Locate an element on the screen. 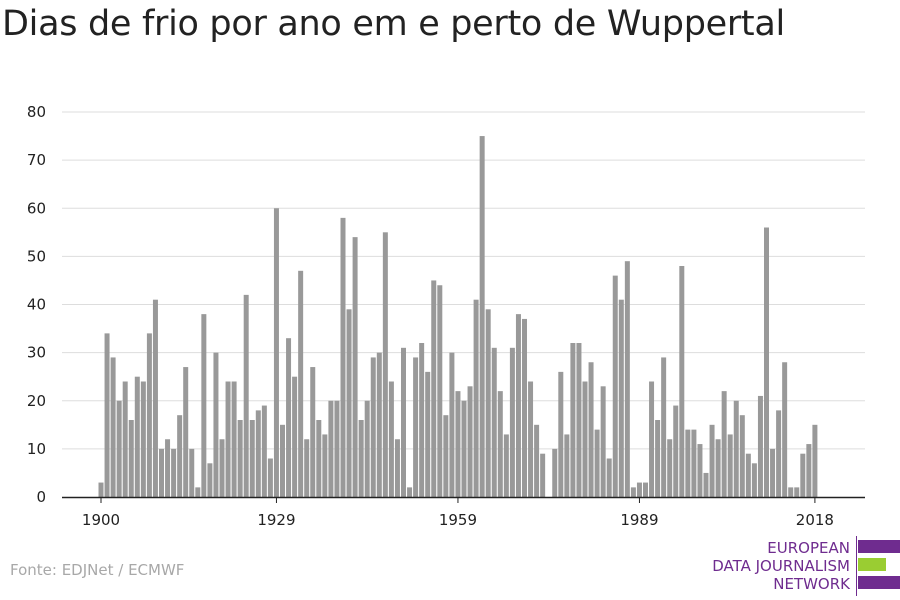  x-tick-label: 1989 is located at coordinates (639, 520).